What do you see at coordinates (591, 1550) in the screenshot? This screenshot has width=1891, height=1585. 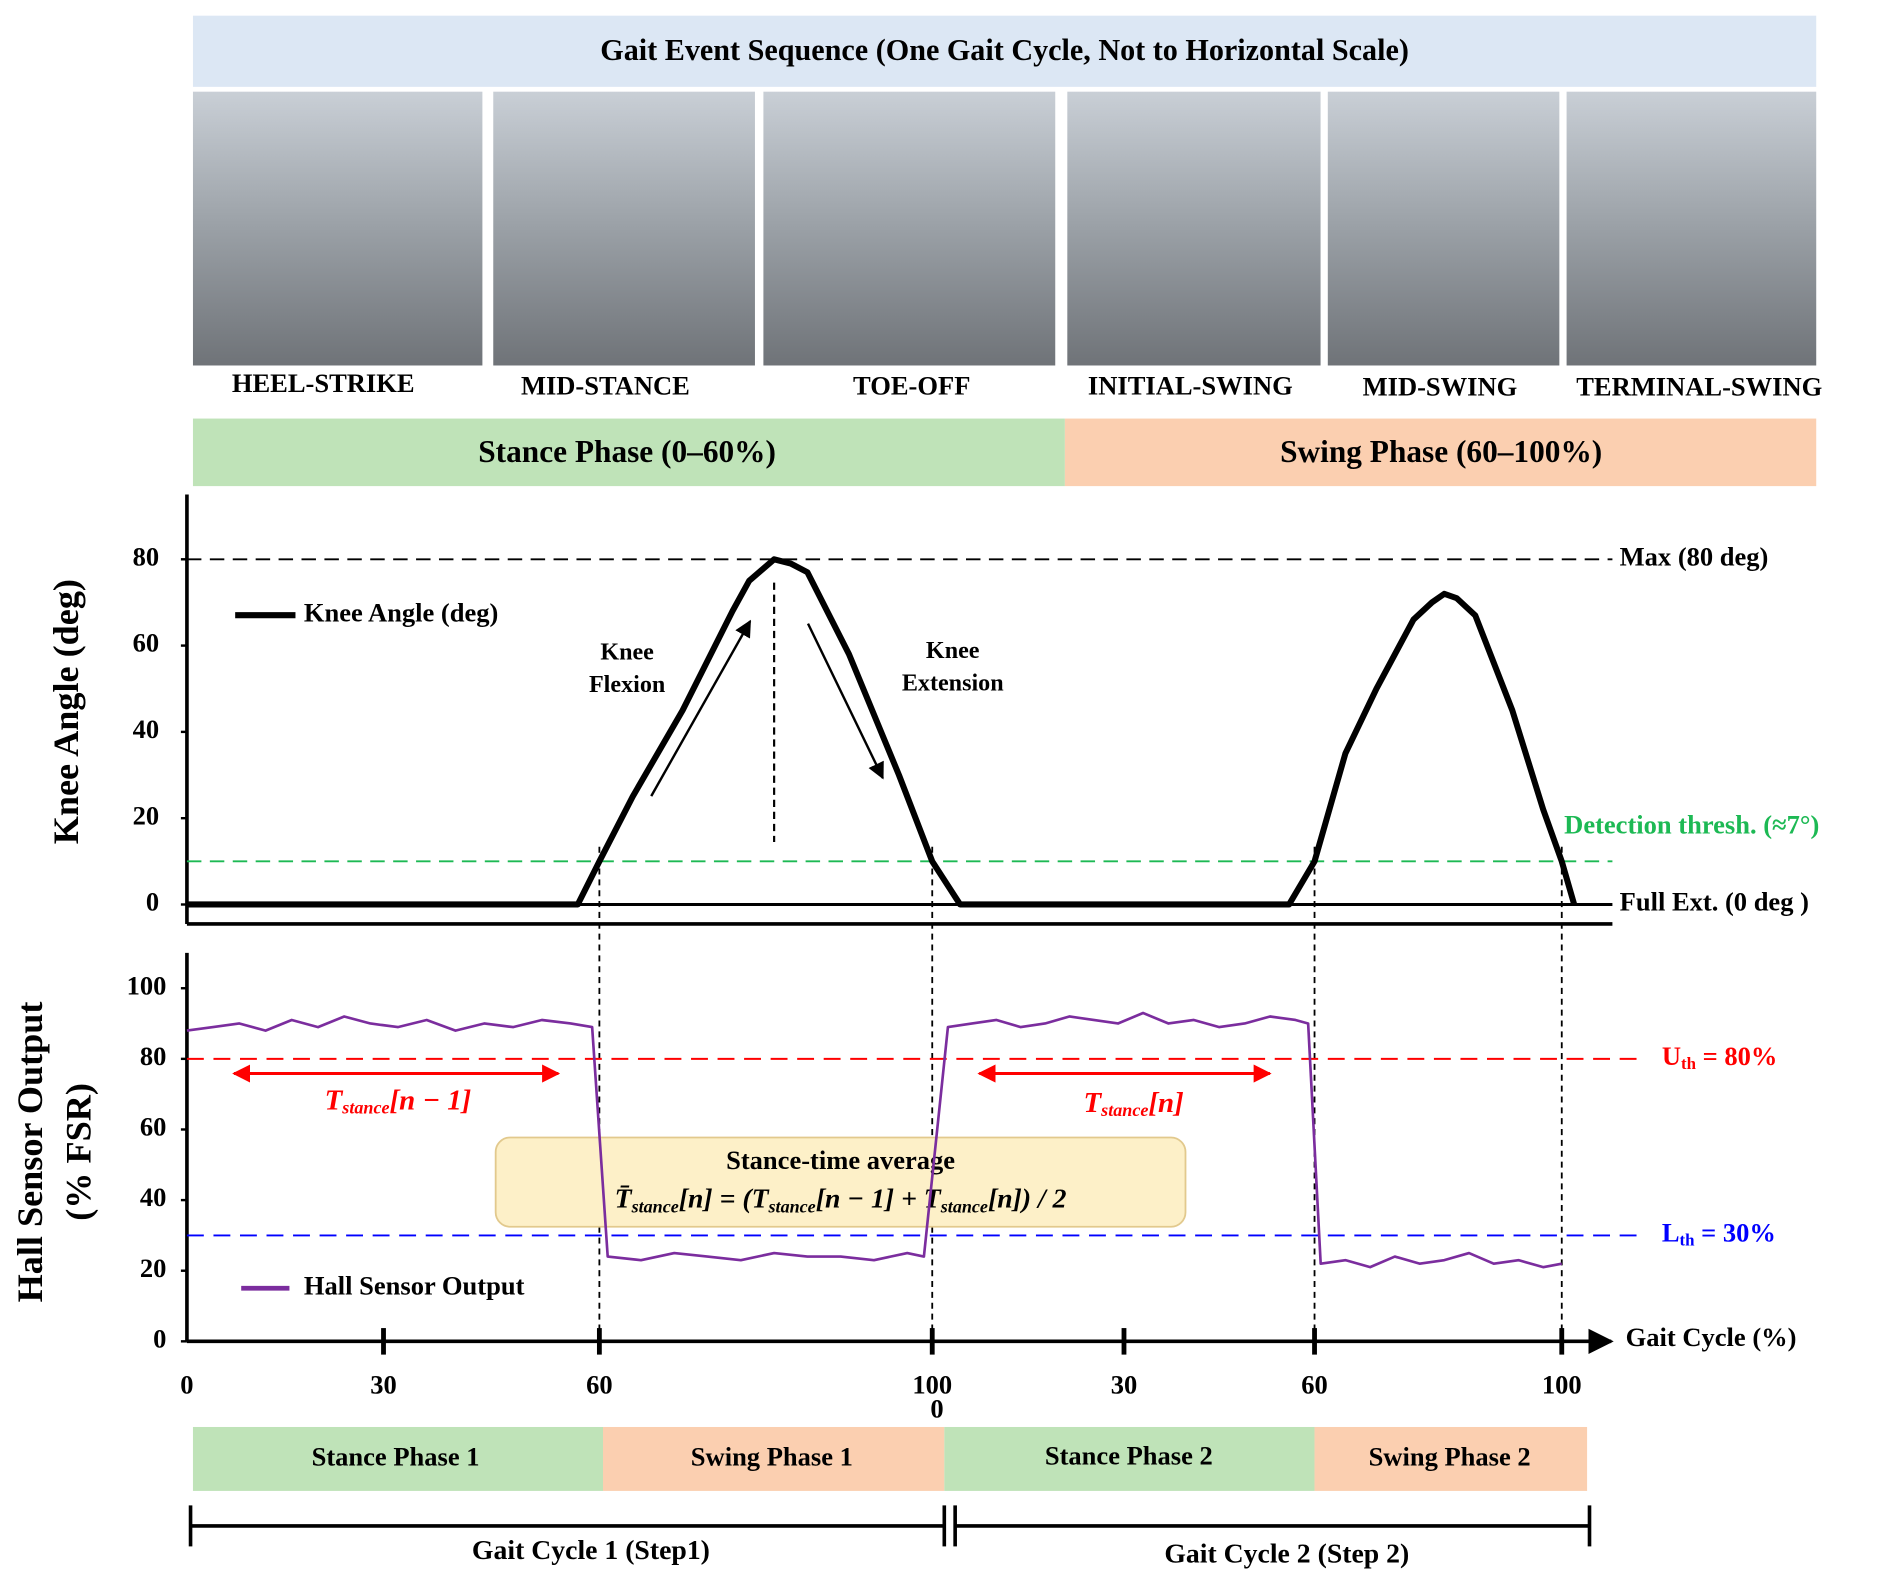 I see `cycle-label: Gait Cycle 1 (Step1)` at bounding box center [591, 1550].